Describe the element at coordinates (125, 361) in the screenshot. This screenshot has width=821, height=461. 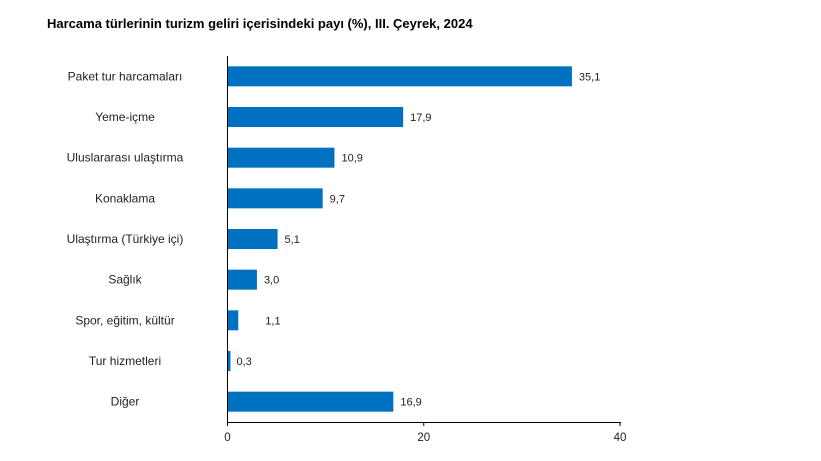
I see `category-label: Tur hizmetleri` at that location.